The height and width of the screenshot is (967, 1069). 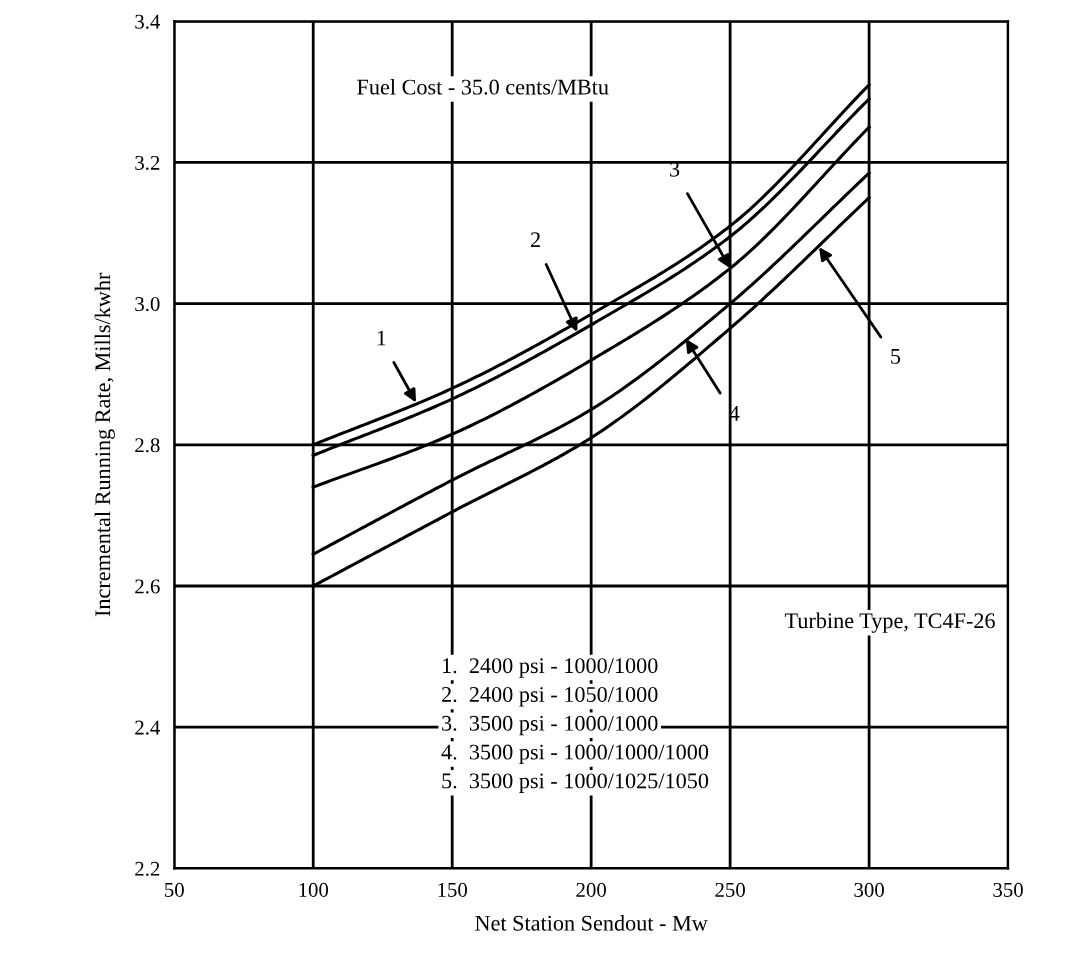 What do you see at coordinates (1008, 889) in the screenshot?
I see `x-tick-label: 350` at bounding box center [1008, 889].